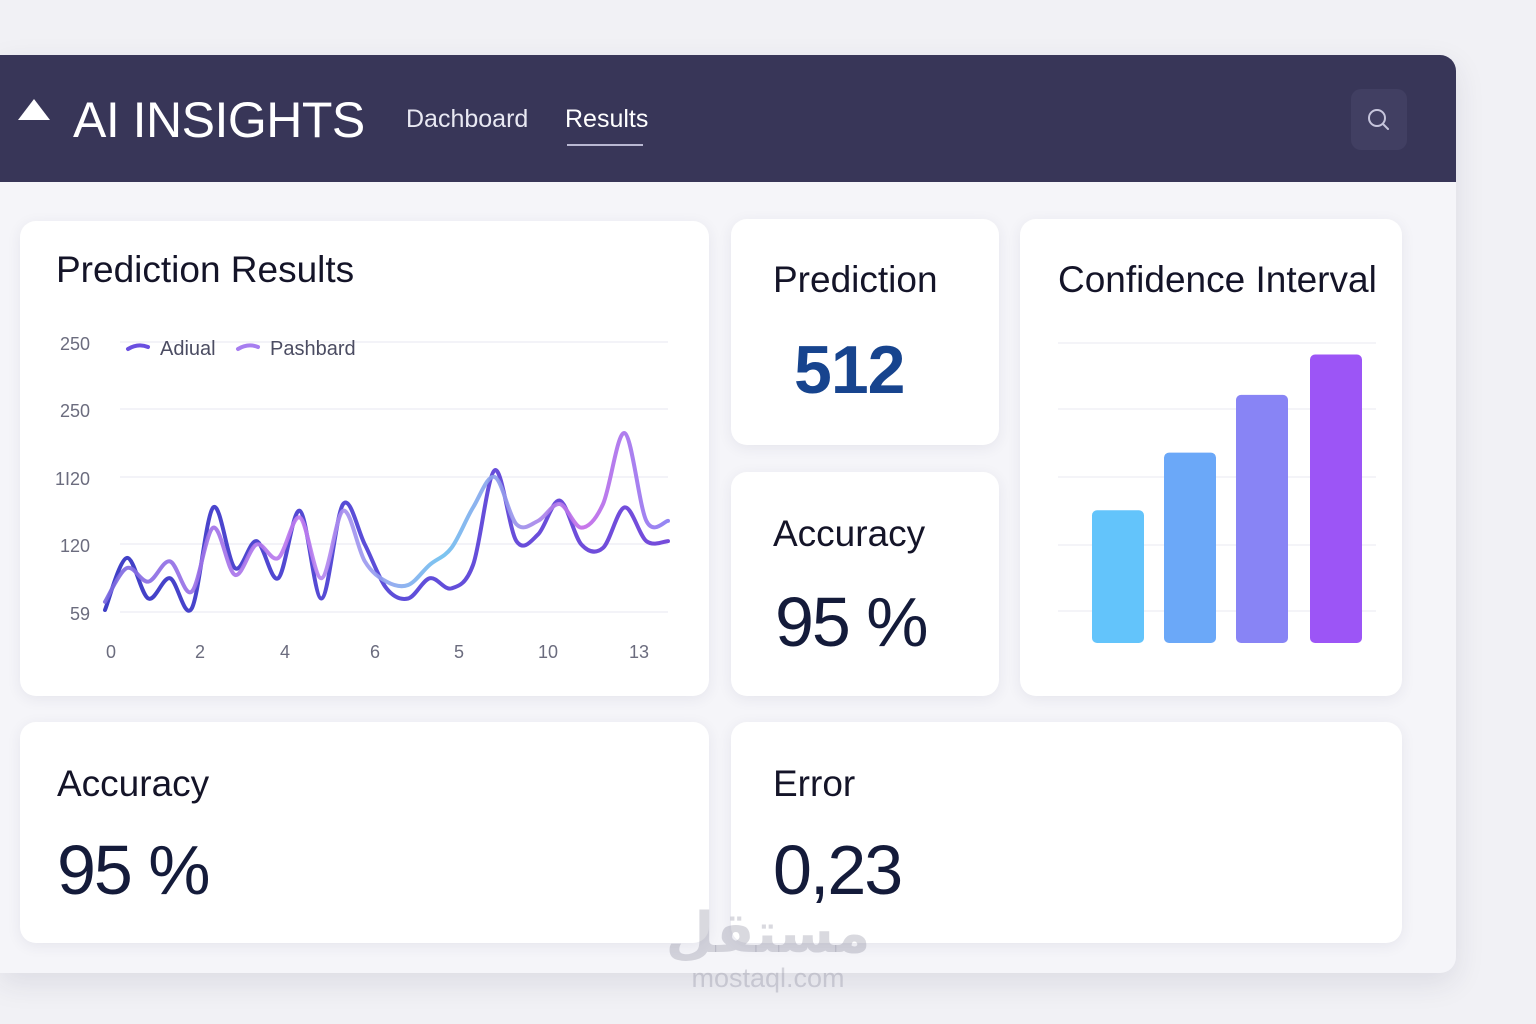 The width and height of the screenshot is (1536, 1024). Describe the element at coordinates (768, 978) in the screenshot. I see `watermark-latin: mostaql.com` at that location.